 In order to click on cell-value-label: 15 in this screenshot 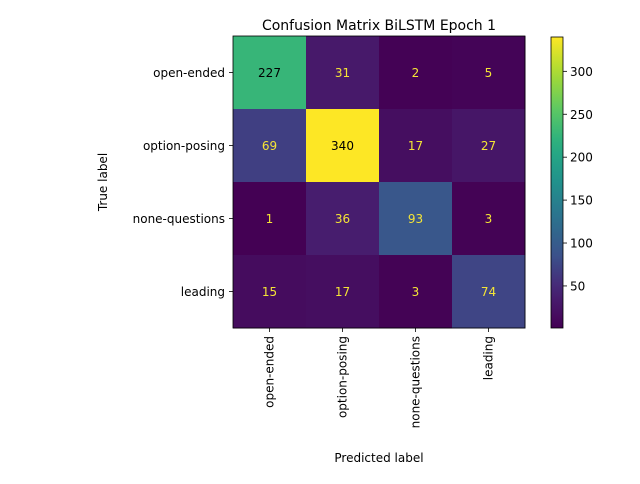, I will do `click(269, 292)`.